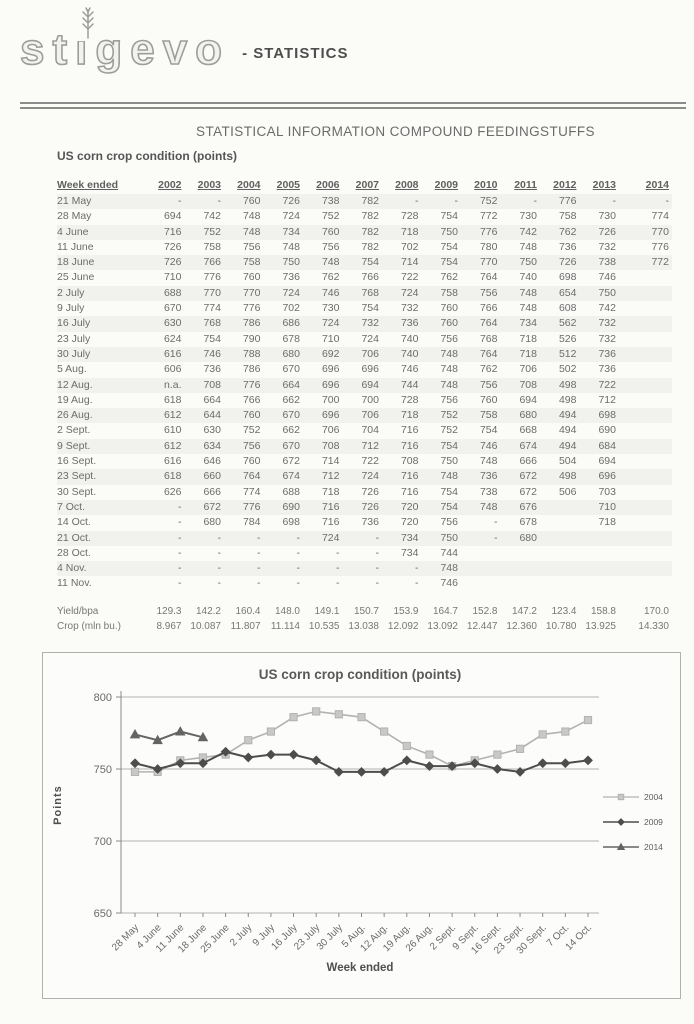 The height and width of the screenshot is (1024, 694). I want to click on value-cell: 676, so click(528, 506).